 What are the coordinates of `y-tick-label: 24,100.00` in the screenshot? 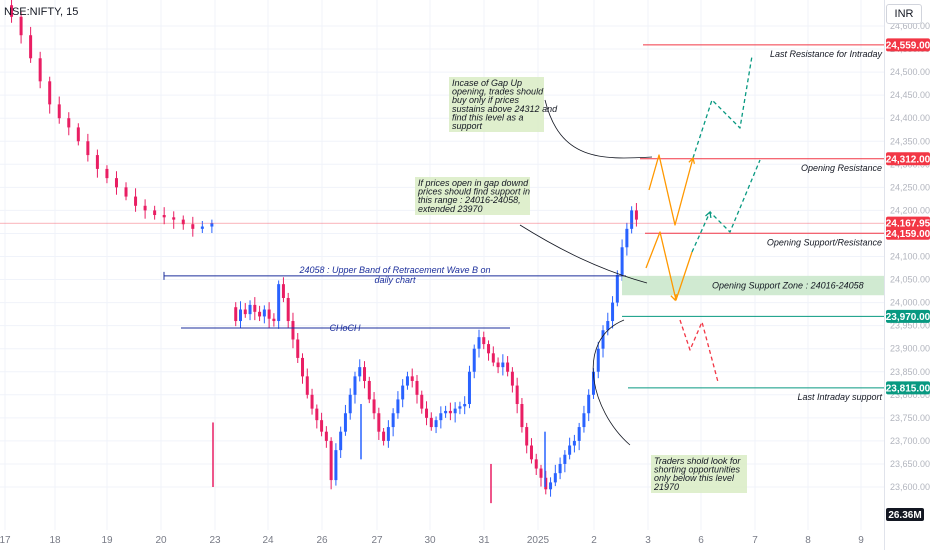 It's located at (910, 257).